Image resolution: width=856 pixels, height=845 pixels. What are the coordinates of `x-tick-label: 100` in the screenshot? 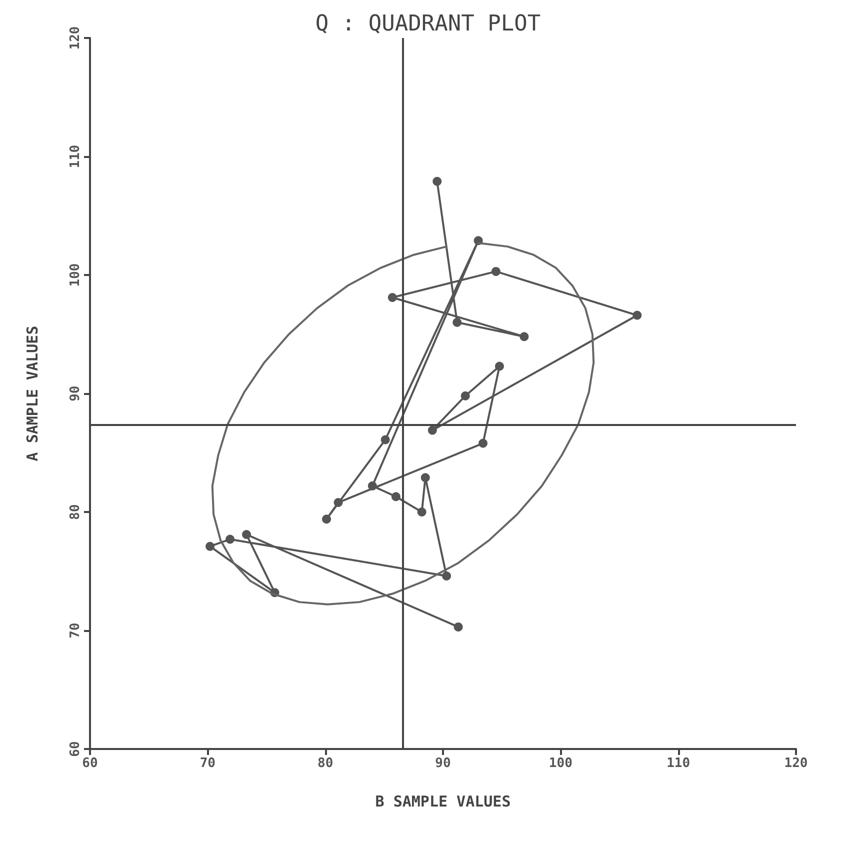 It's located at (560, 763).